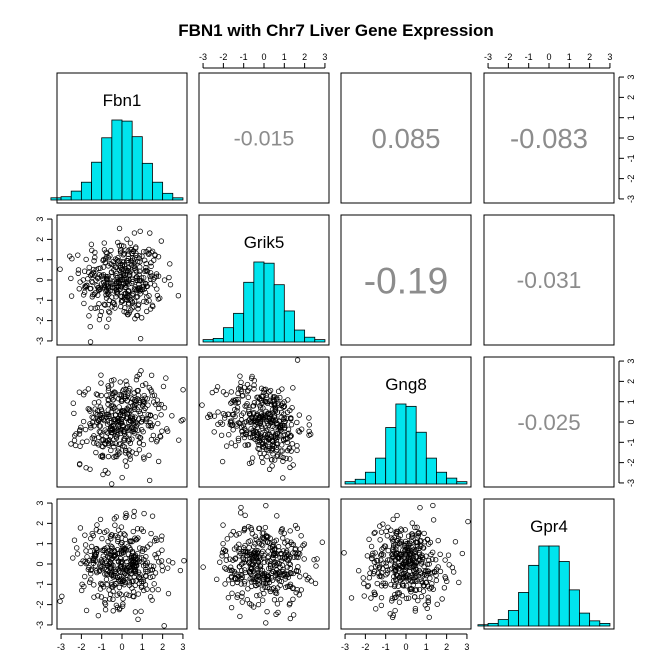  What do you see at coordinates (102, 647) in the screenshot?
I see `tick-label: -1` at bounding box center [102, 647].